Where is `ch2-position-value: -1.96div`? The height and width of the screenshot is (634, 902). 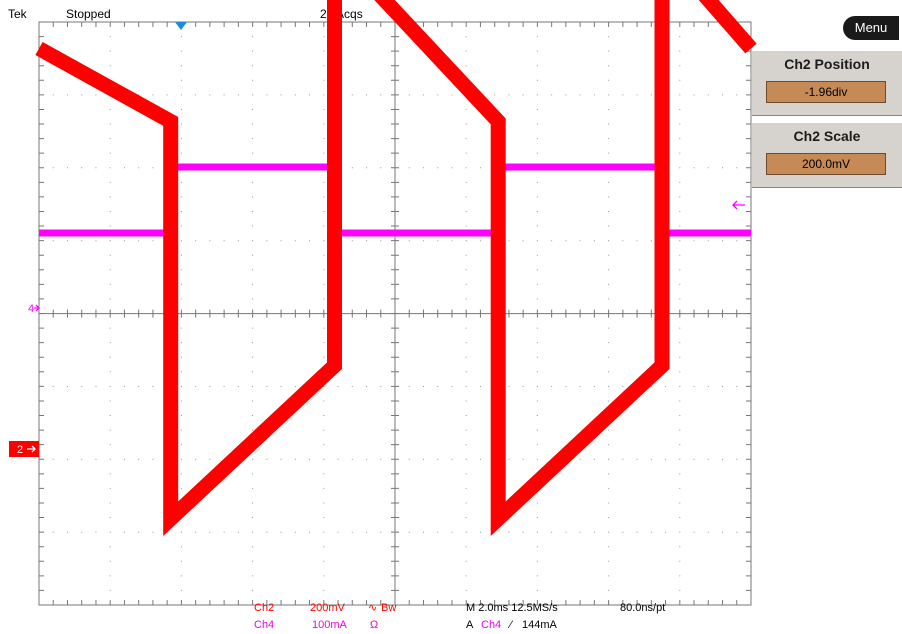
ch2-position-value: -1.96div is located at coordinates (826, 92).